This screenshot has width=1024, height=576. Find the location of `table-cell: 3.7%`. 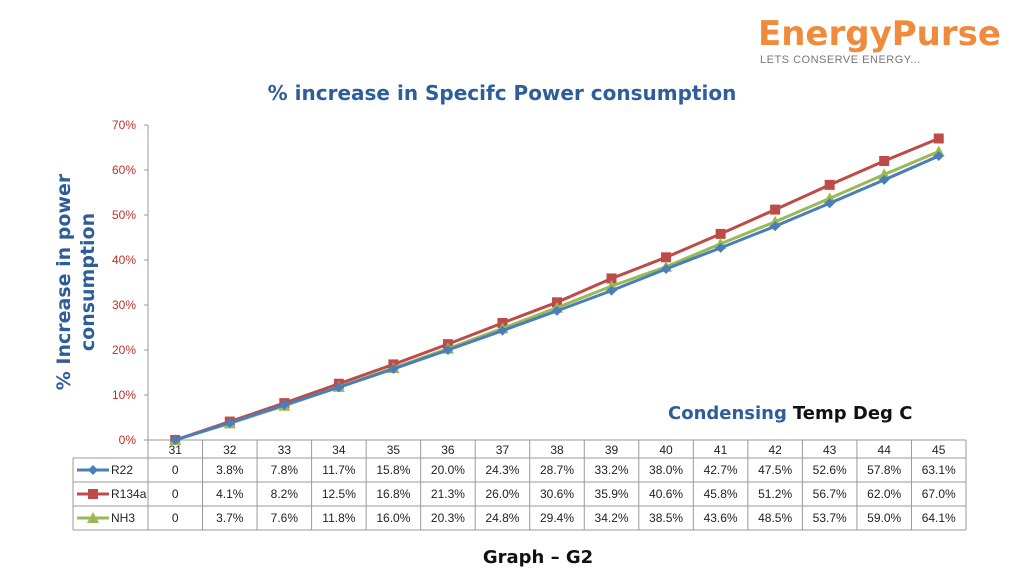

table-cell: 3.7% is located at coordinates (230, 518).